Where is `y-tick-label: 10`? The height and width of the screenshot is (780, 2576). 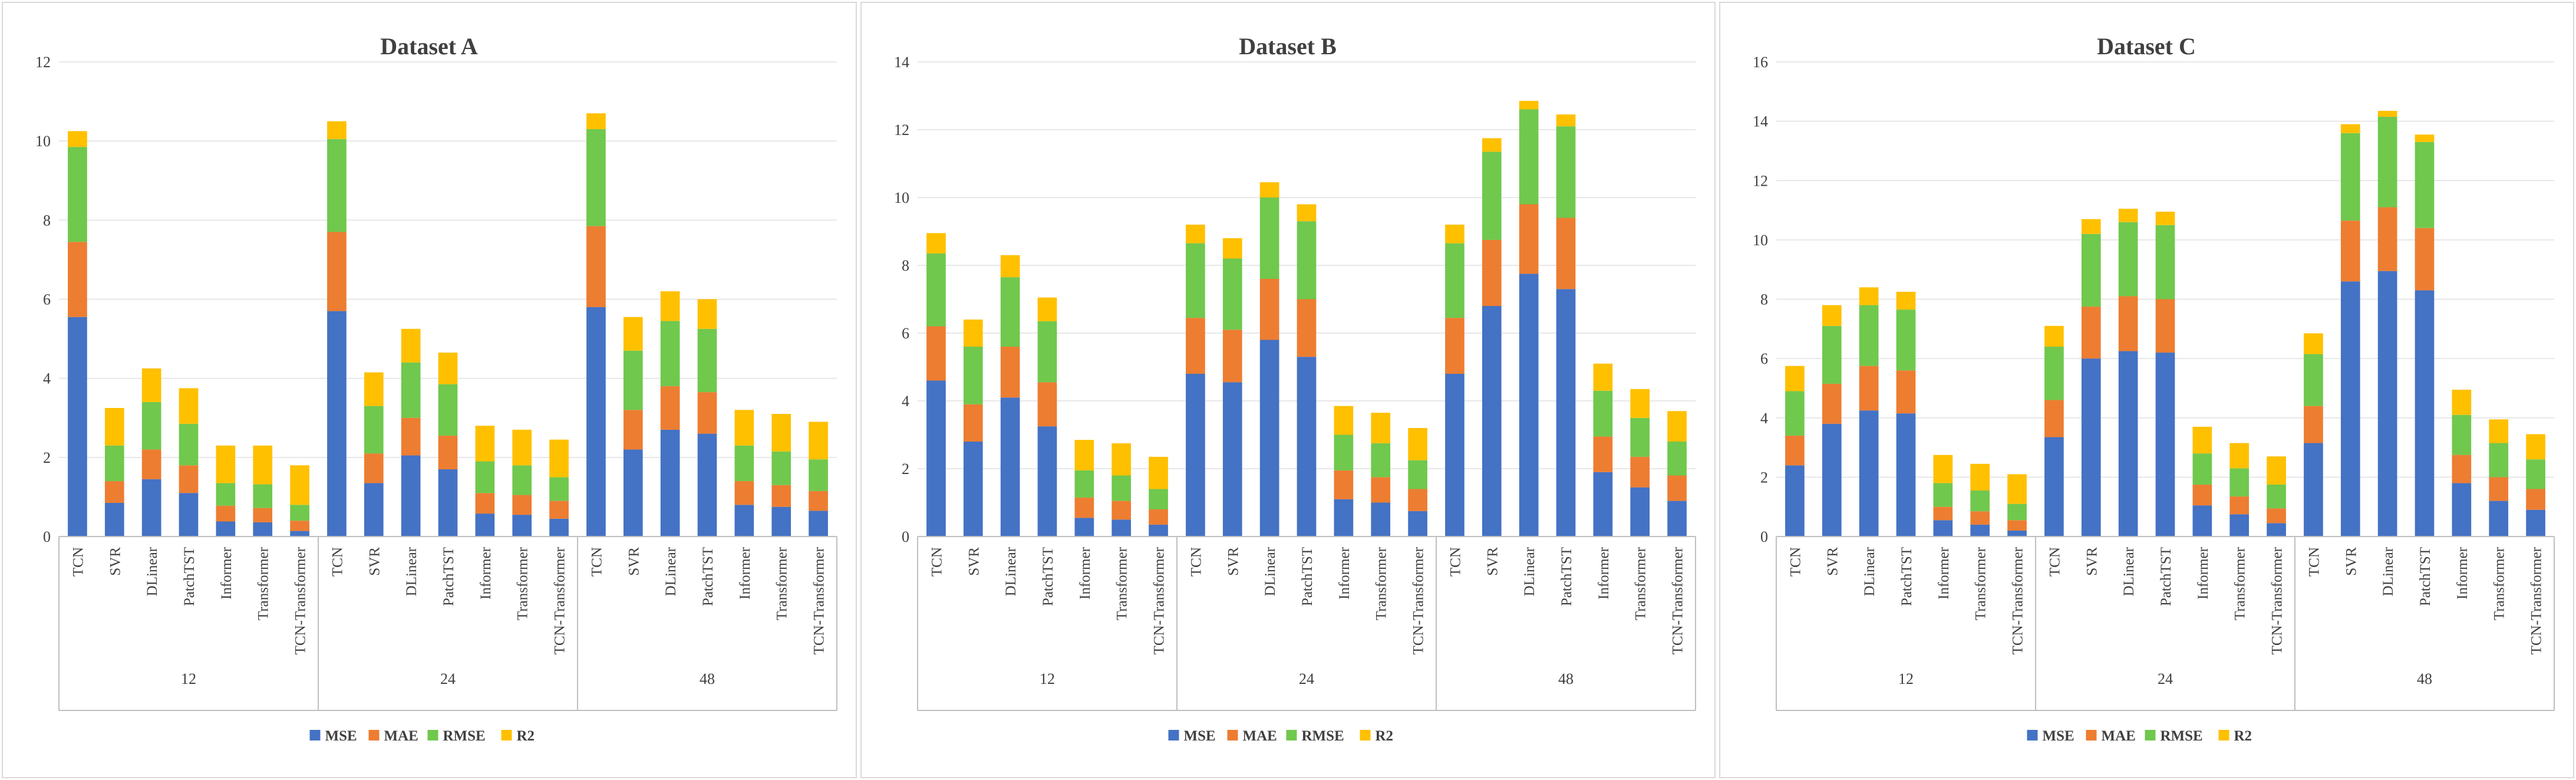 y-tick-label: 10 is located at coordinates (902, 197).